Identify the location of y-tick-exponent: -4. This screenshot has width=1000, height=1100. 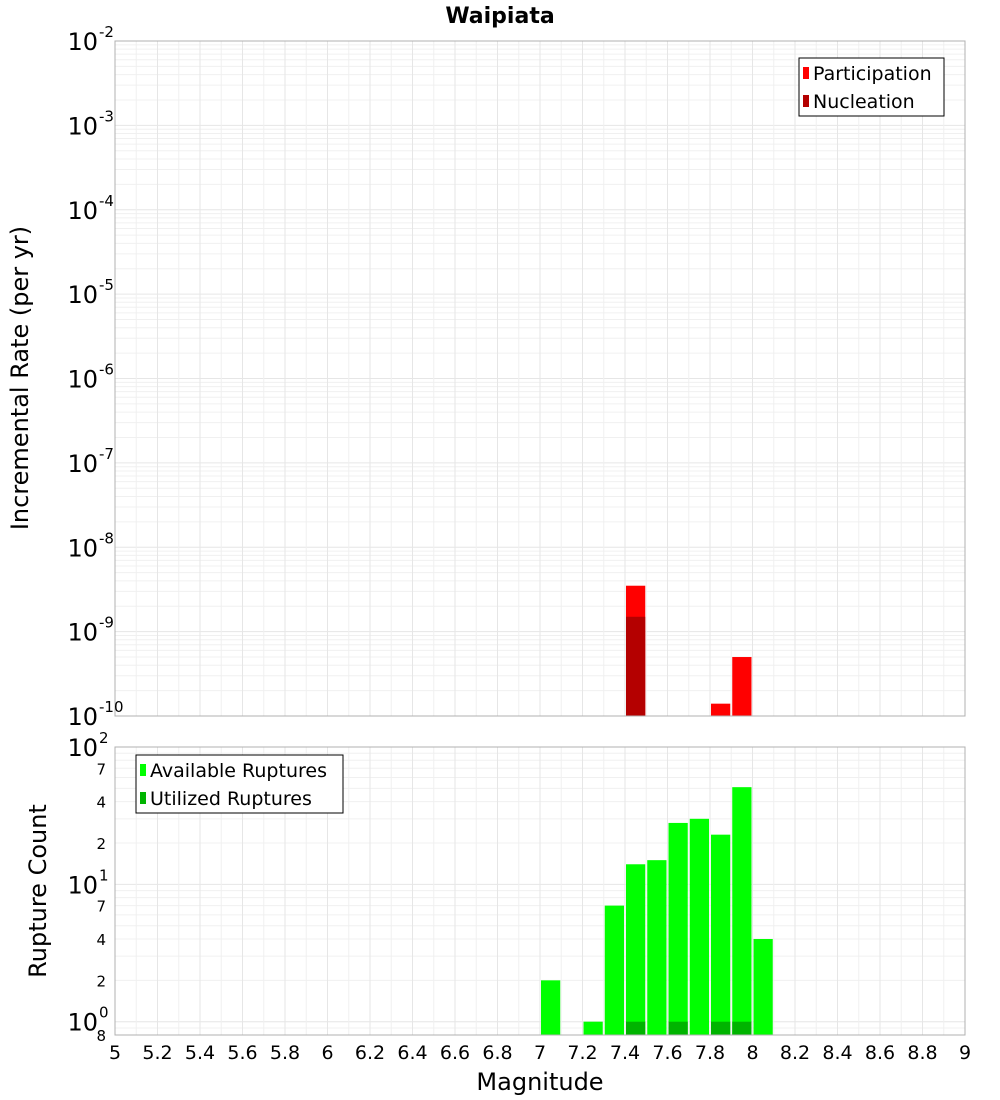
(106, 201).